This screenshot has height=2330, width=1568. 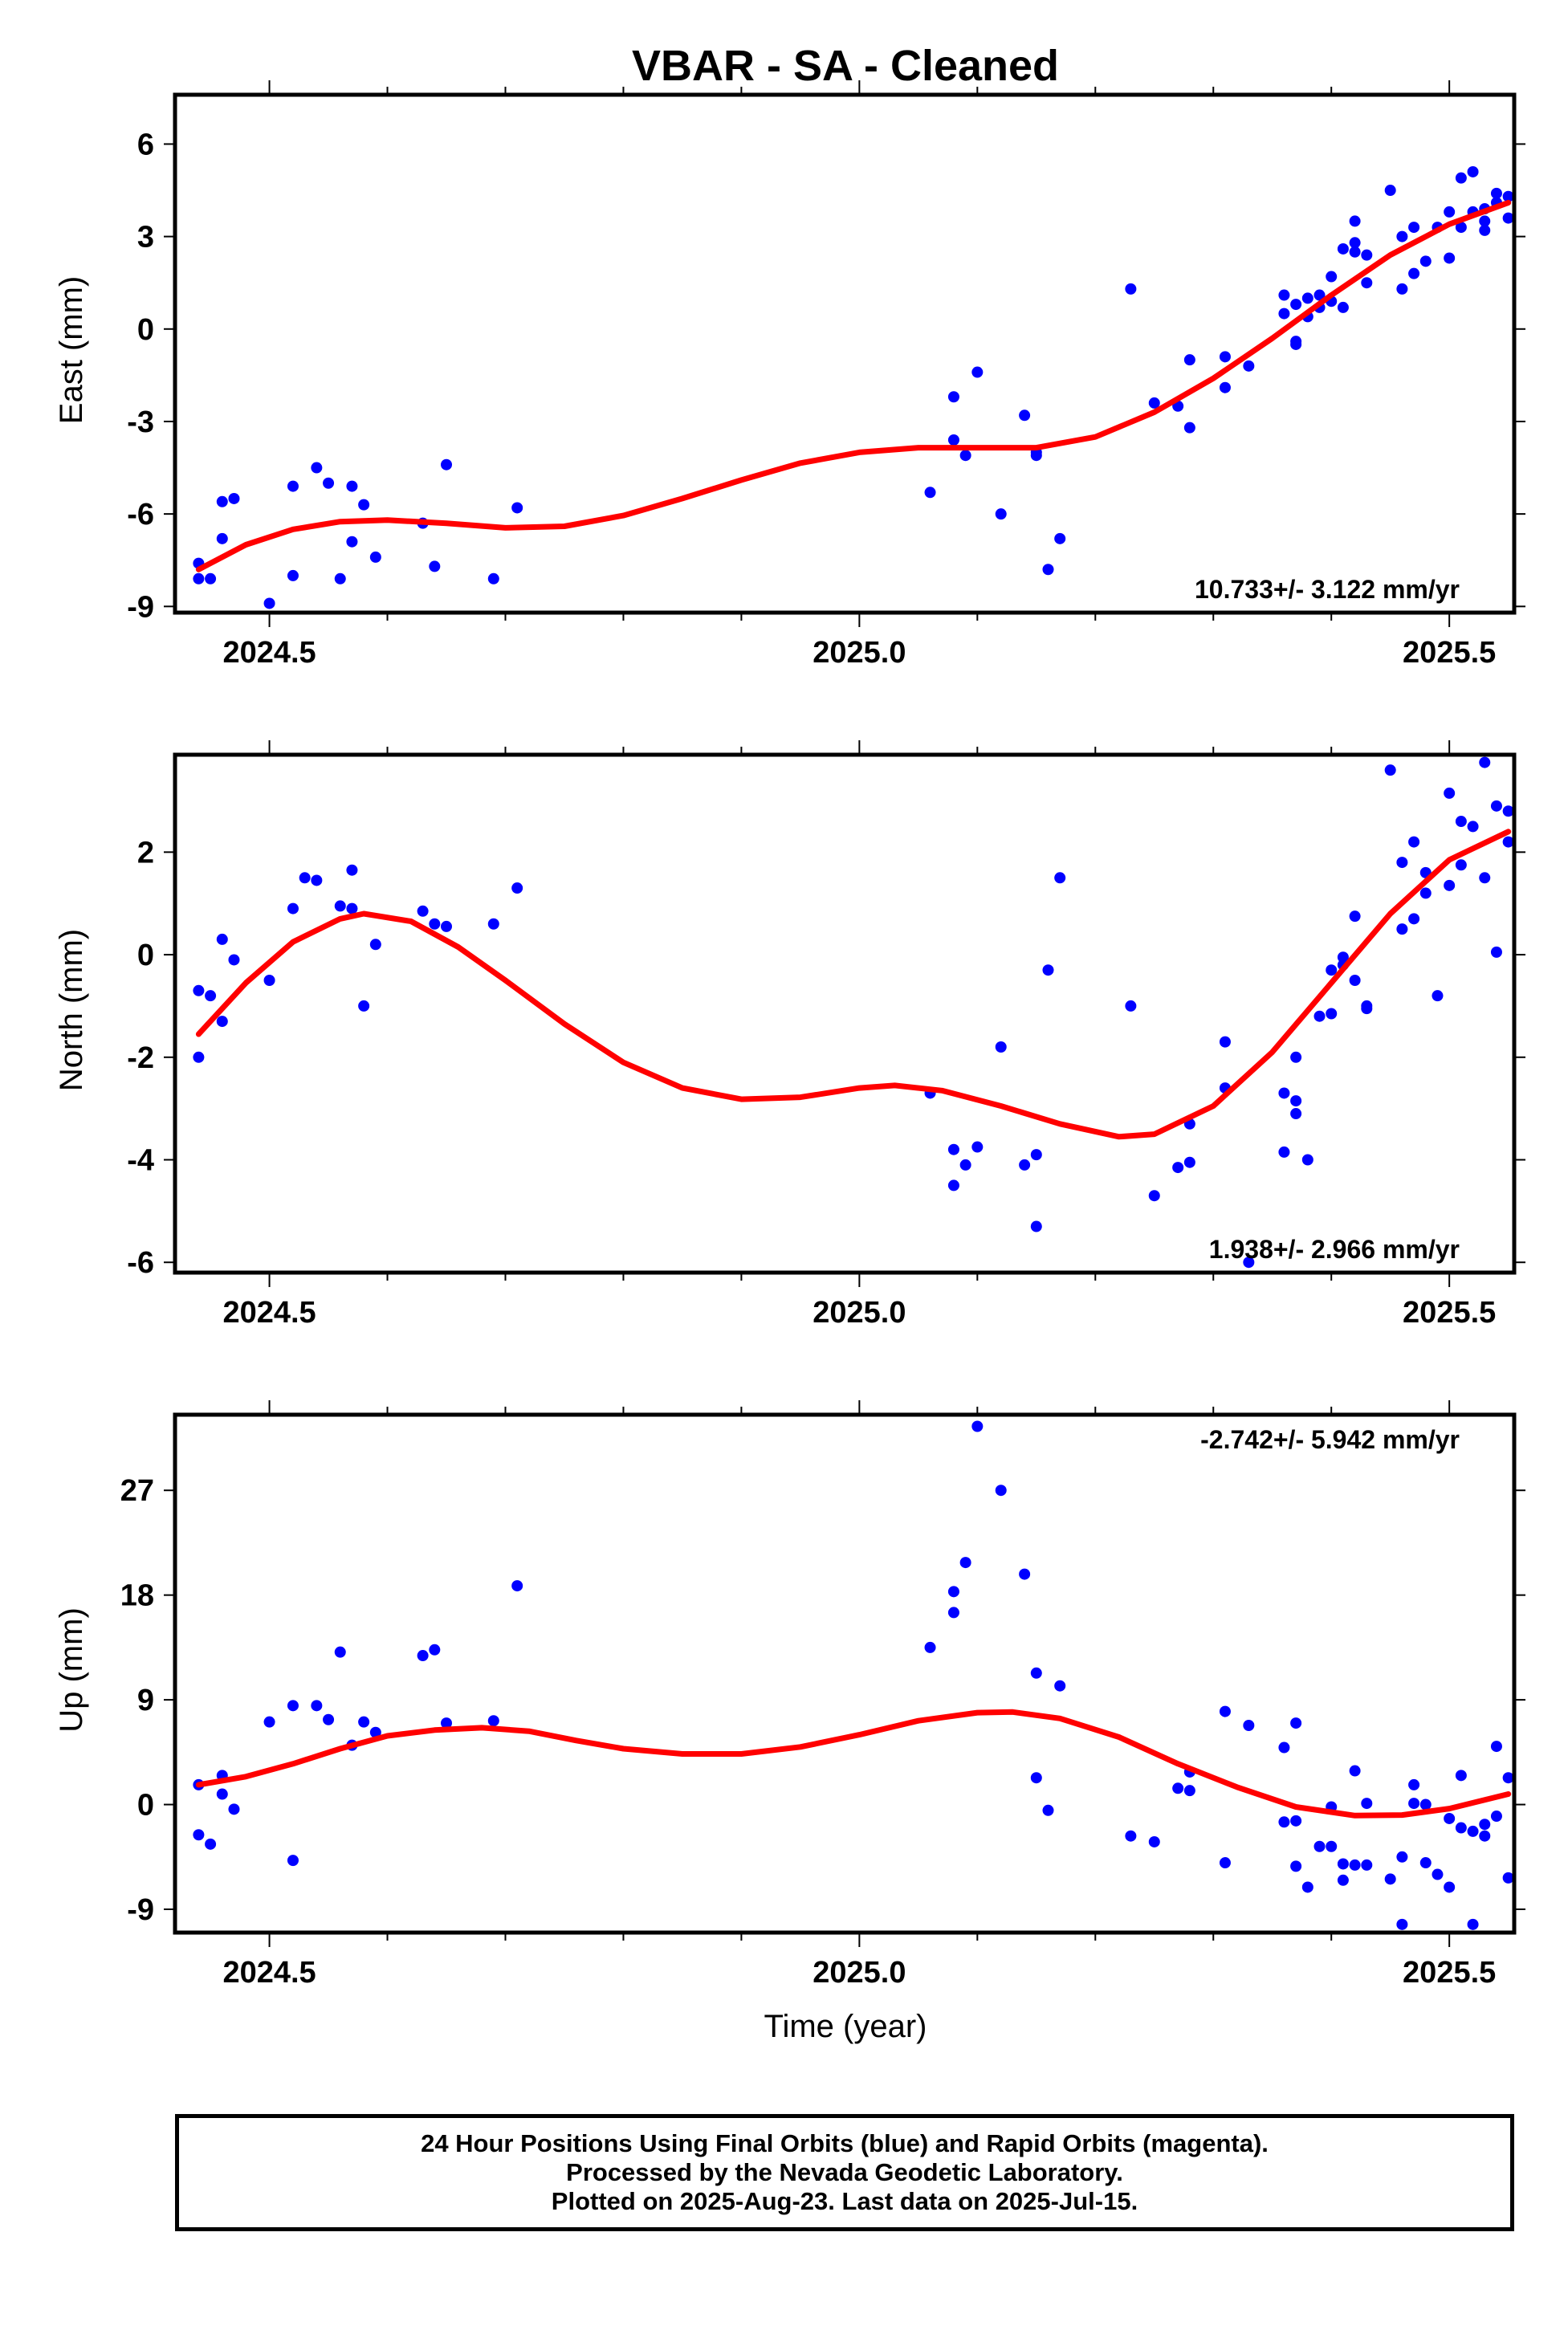 What do you see at coordinates (140, 607) in the screenshot?
I see `panel-east-y-tick-label: -9` at bounding box center [140, 607].